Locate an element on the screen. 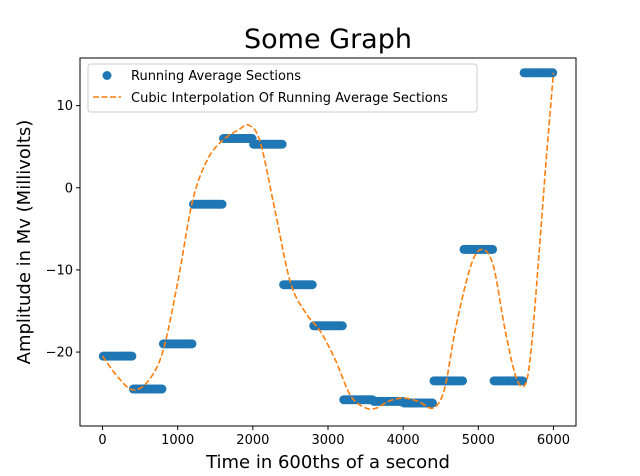  x-tick-label: 3000 is located at coordinates (327, 440).